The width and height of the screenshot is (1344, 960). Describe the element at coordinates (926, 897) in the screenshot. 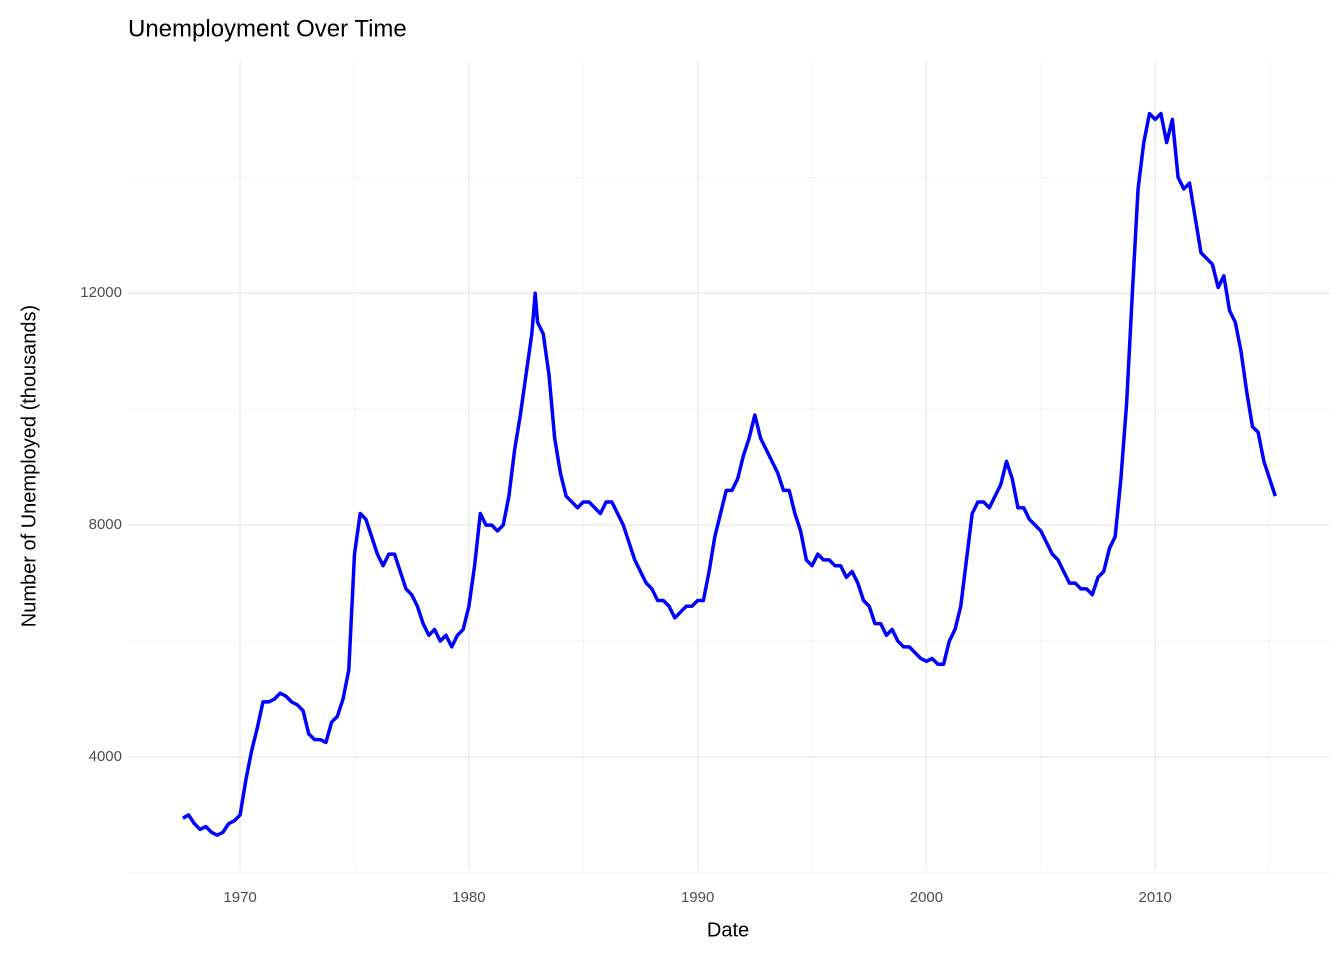

I see `x-tick-label: 2000` at that location.